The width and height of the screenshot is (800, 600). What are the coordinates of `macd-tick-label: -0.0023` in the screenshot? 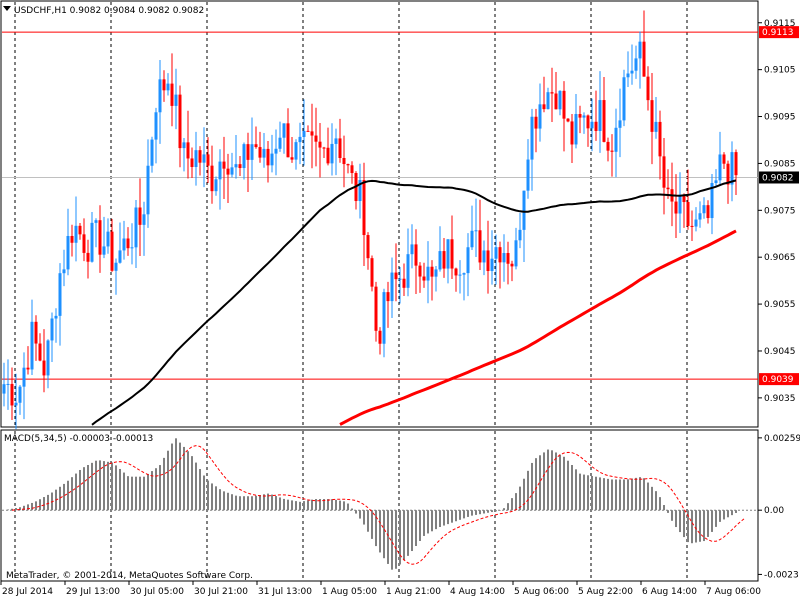 It's located at (781, 575).